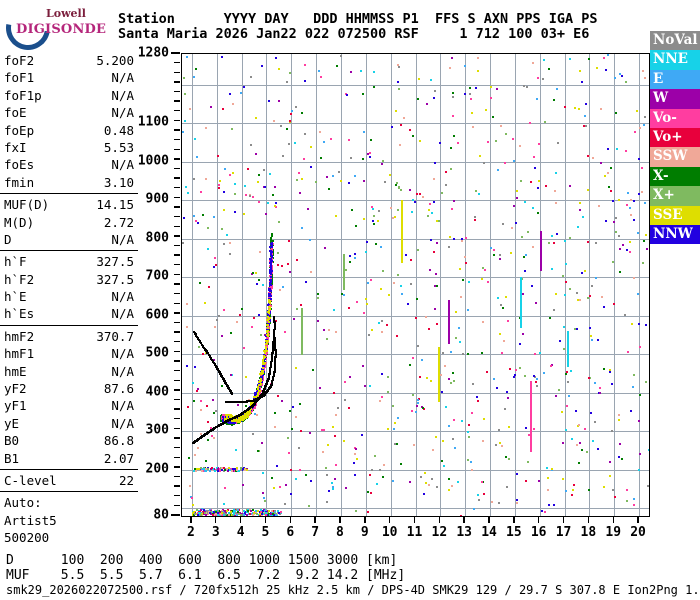 This screenshot has width=700, height=600. Describe the element at coordinates (240, 520) in the screenshot. I see `x-axis-tick` at that location.